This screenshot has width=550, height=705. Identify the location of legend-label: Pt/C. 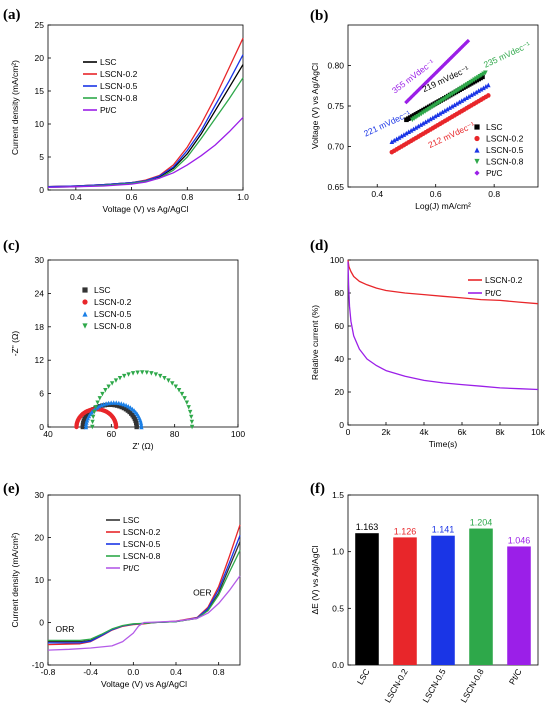
(494, 173).